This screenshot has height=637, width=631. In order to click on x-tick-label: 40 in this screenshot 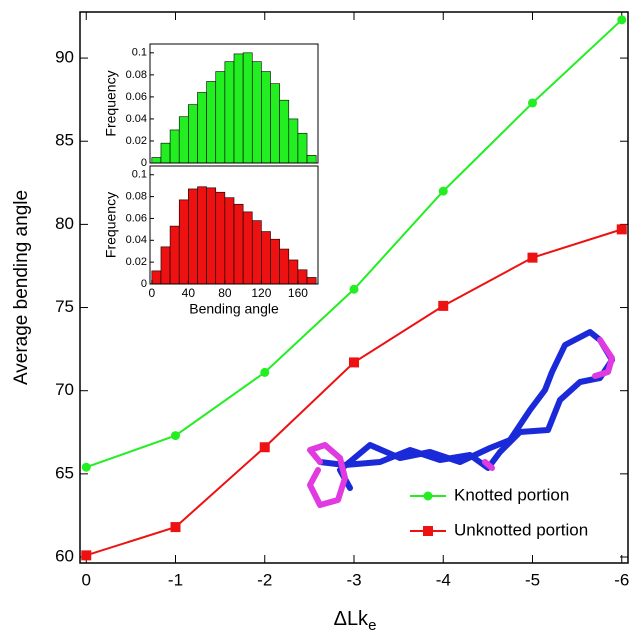, I will do `click(189, 293)`.